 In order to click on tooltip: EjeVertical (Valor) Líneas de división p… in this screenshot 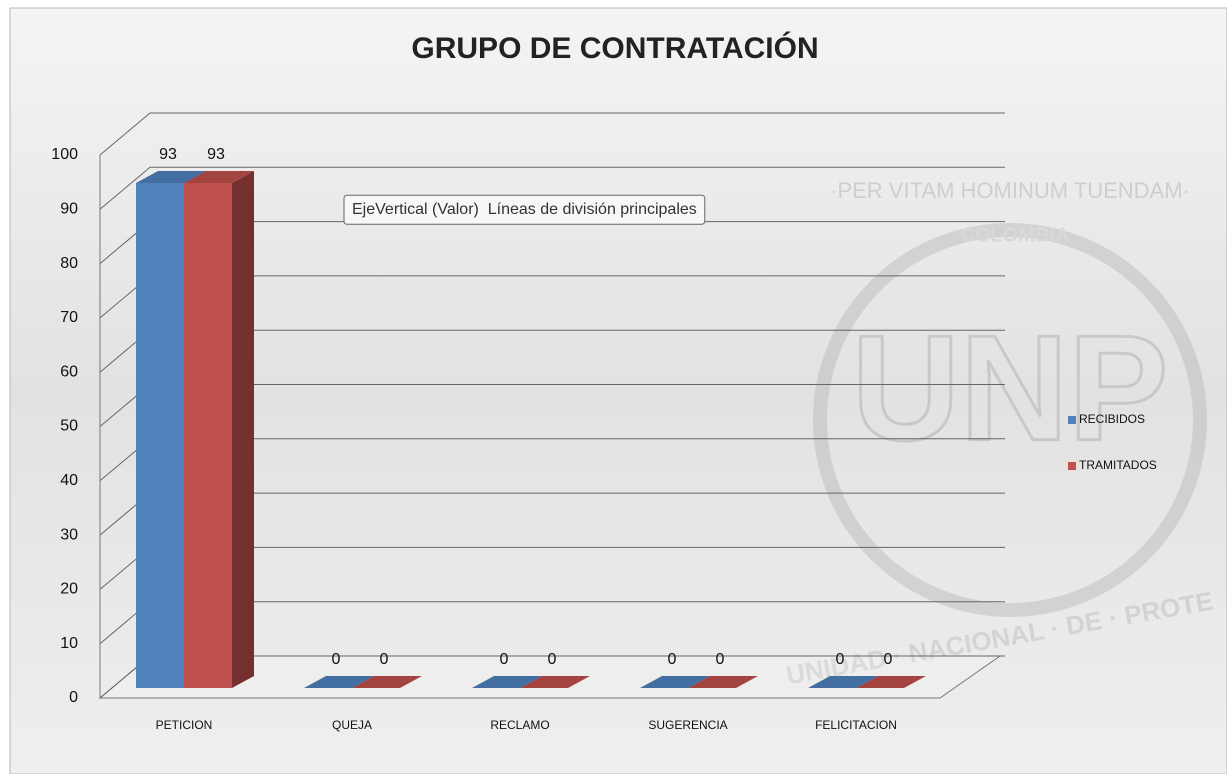, I will do `click(524, 209)`.